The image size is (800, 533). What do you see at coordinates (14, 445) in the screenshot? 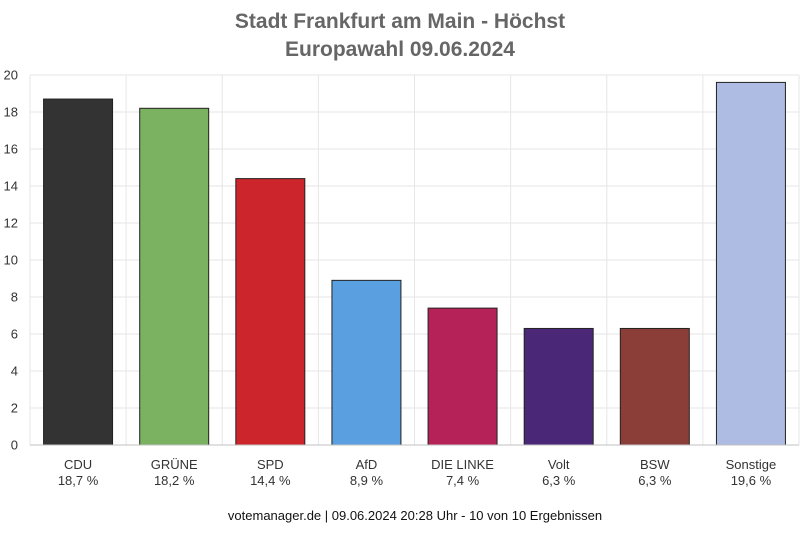
I see `y-tick-label: 0` at bounding box center [14, 445].